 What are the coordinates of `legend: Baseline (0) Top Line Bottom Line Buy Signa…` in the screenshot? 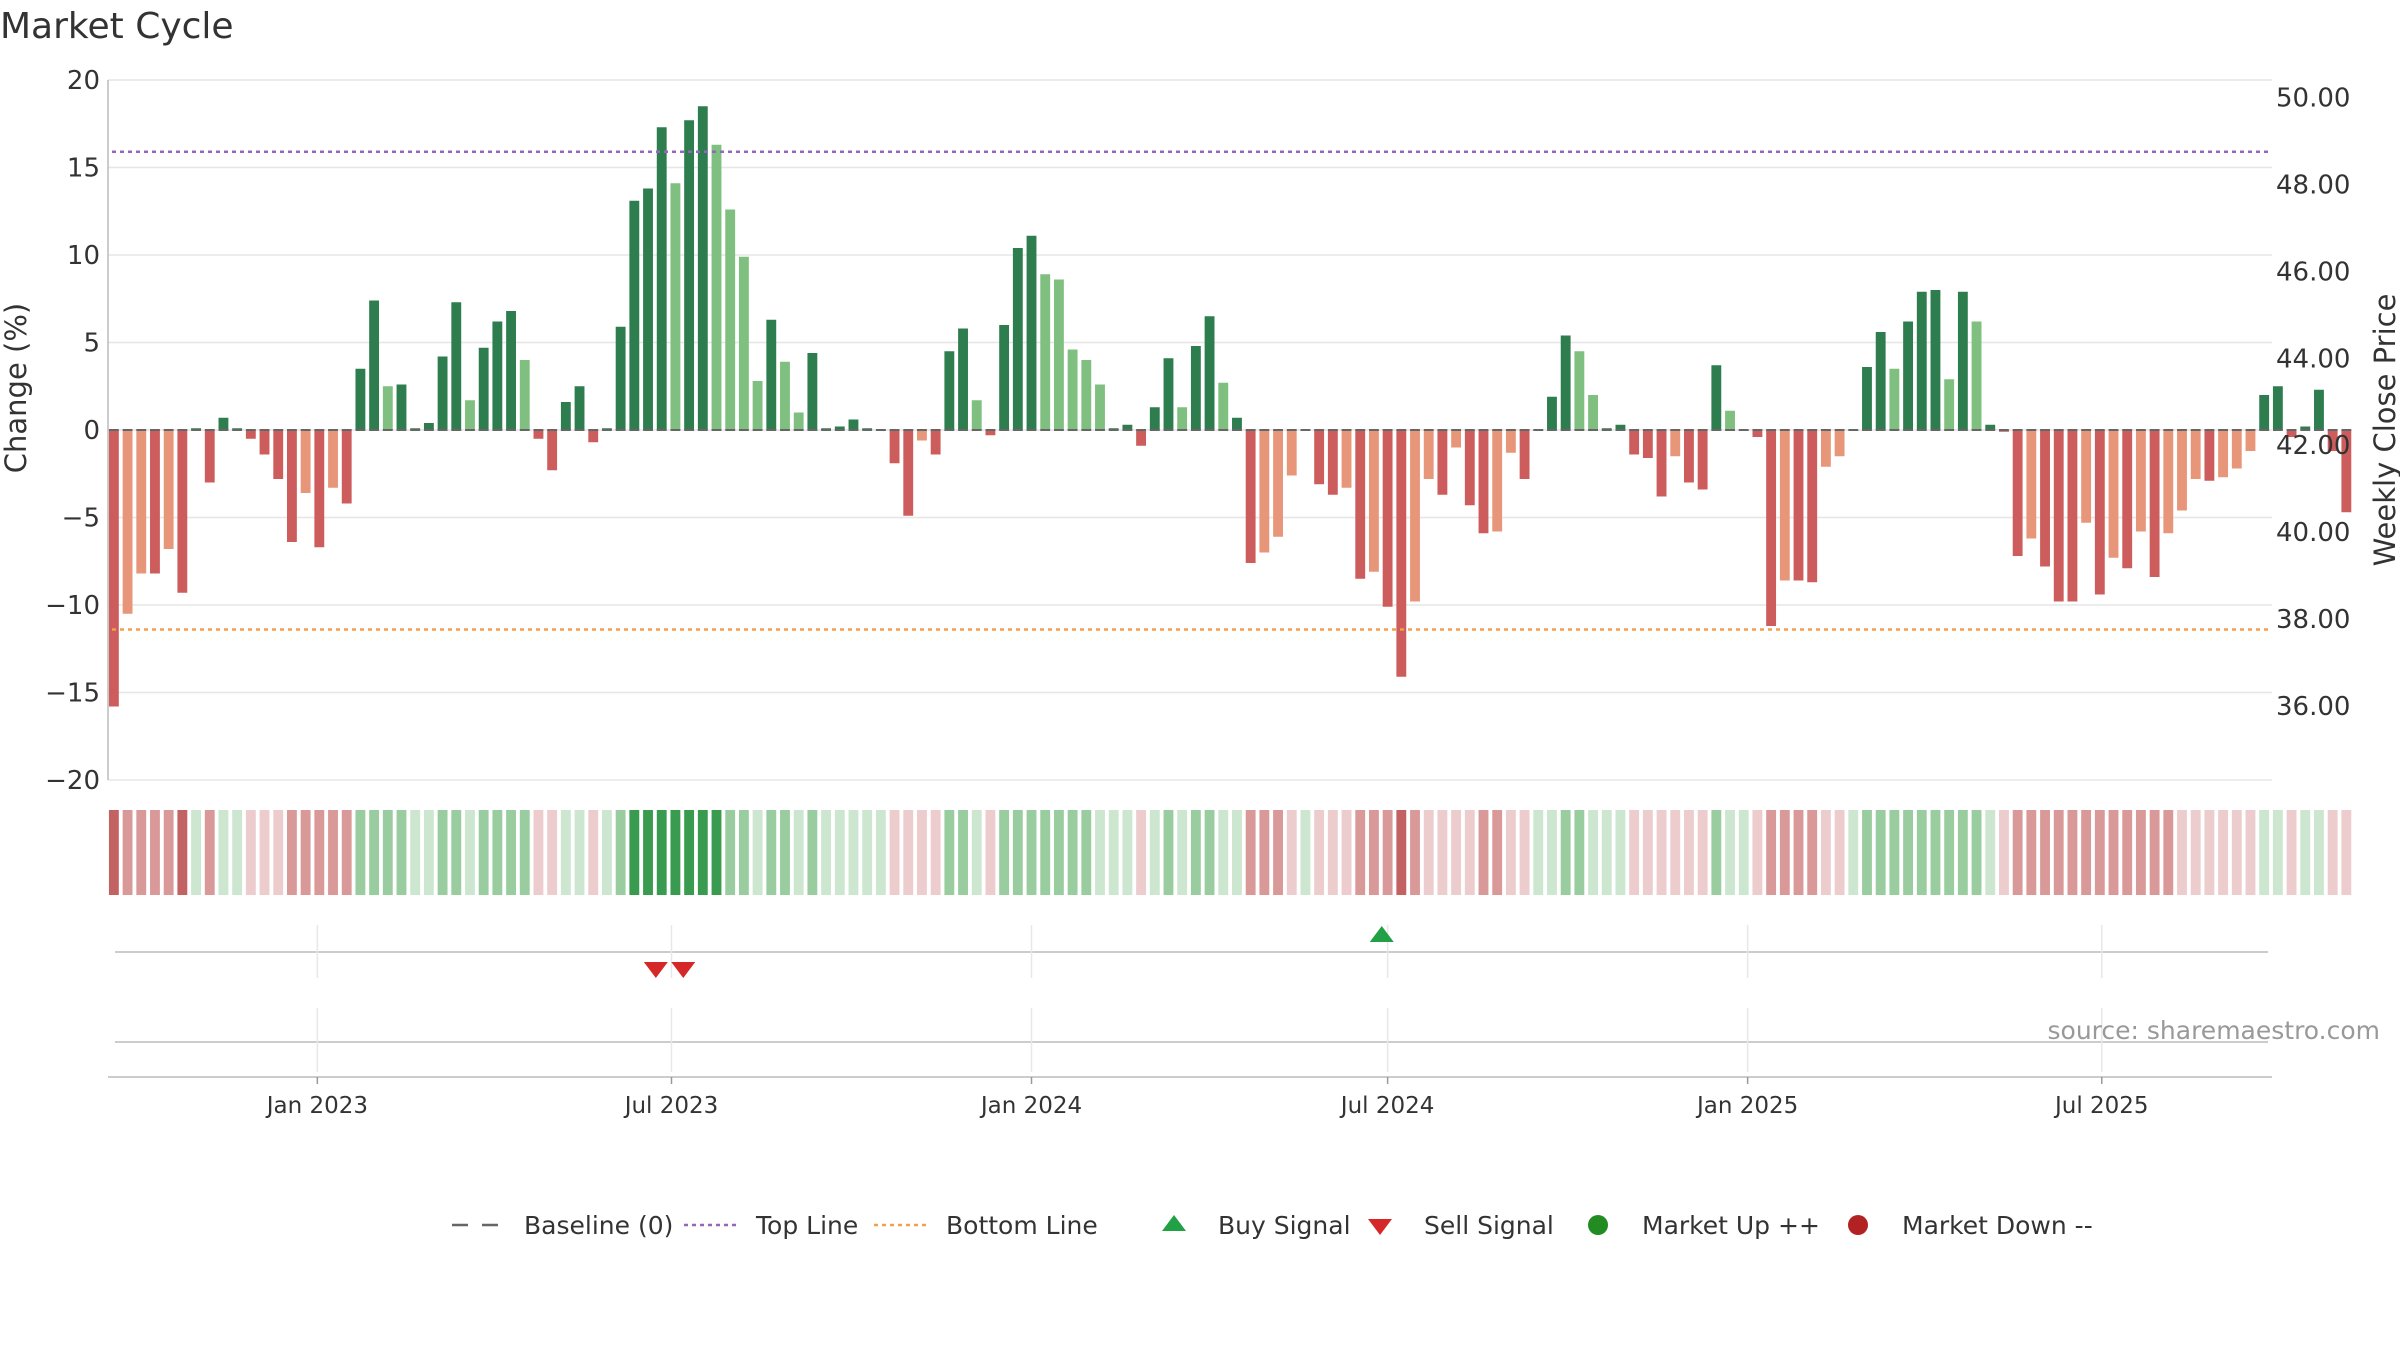 It's located at (1272, 1225).